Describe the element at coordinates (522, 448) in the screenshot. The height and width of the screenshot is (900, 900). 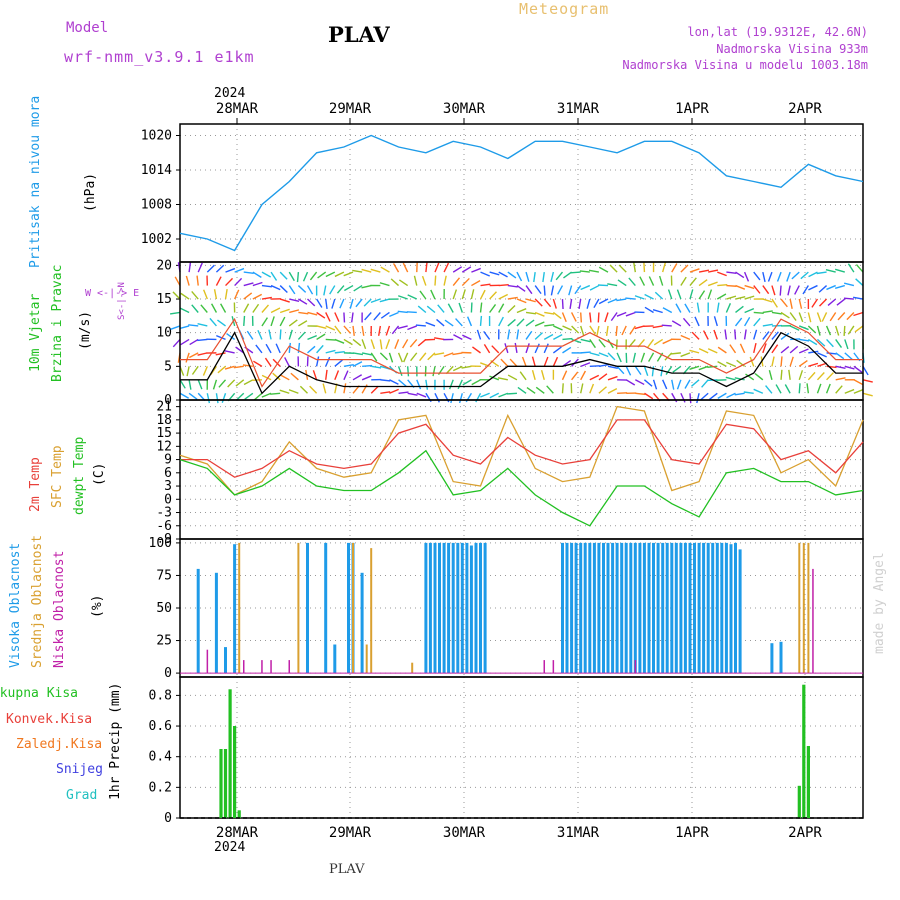
I see `temp2m-line` at that location.